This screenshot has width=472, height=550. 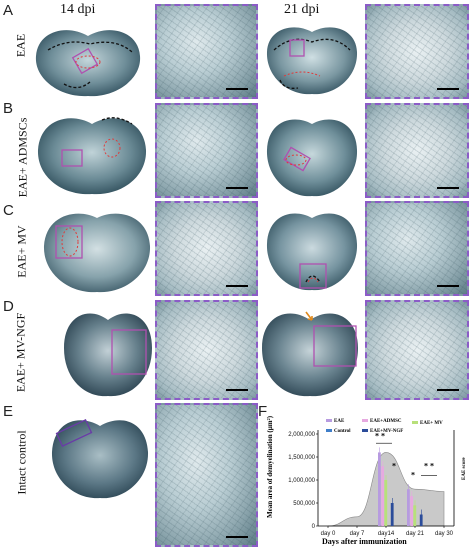 What do you see at coordinates (8, 10) in the screenshot?
I see `panel-letter-a: A` at bounding box center [8, 10].